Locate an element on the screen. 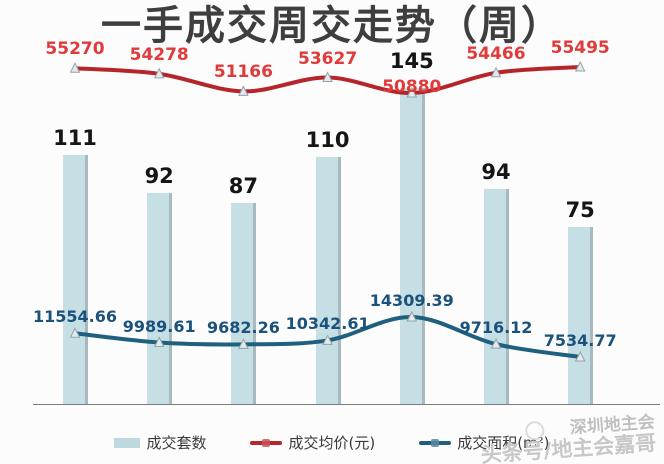  area-value-label: 11554.66 is located at coordinates (75, 317).